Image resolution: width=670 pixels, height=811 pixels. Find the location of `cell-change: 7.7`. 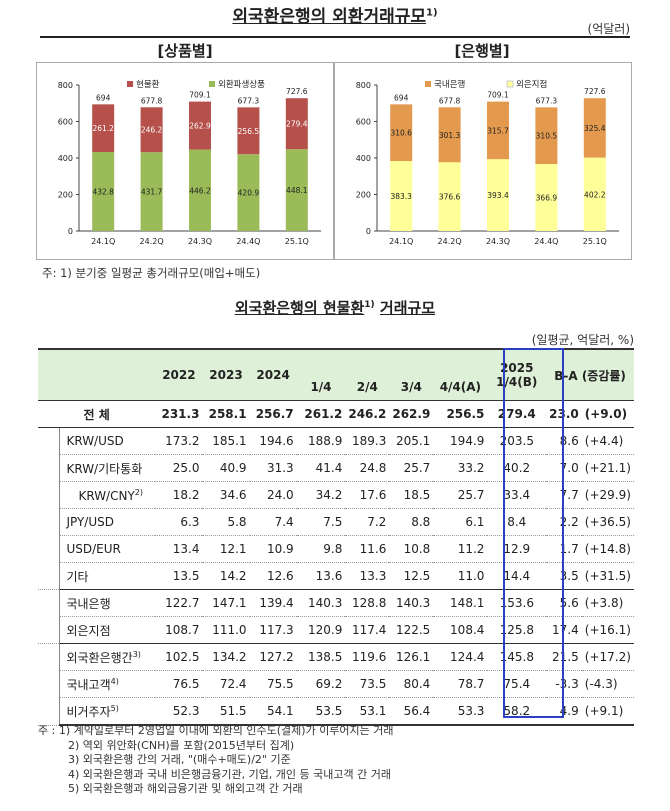

cell-change: 7.7 is located at coordinates (564, 495).